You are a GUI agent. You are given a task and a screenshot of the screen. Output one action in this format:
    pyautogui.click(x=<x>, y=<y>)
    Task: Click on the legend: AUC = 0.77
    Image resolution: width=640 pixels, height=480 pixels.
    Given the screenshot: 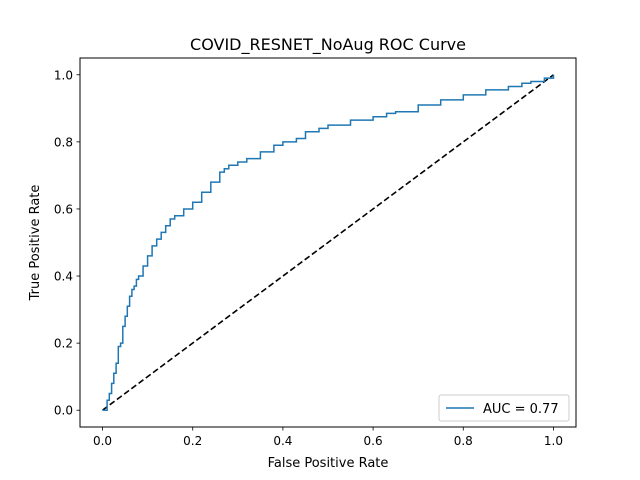 What is the action you would take?
    pyautogui.click(x=504, y=408)
    